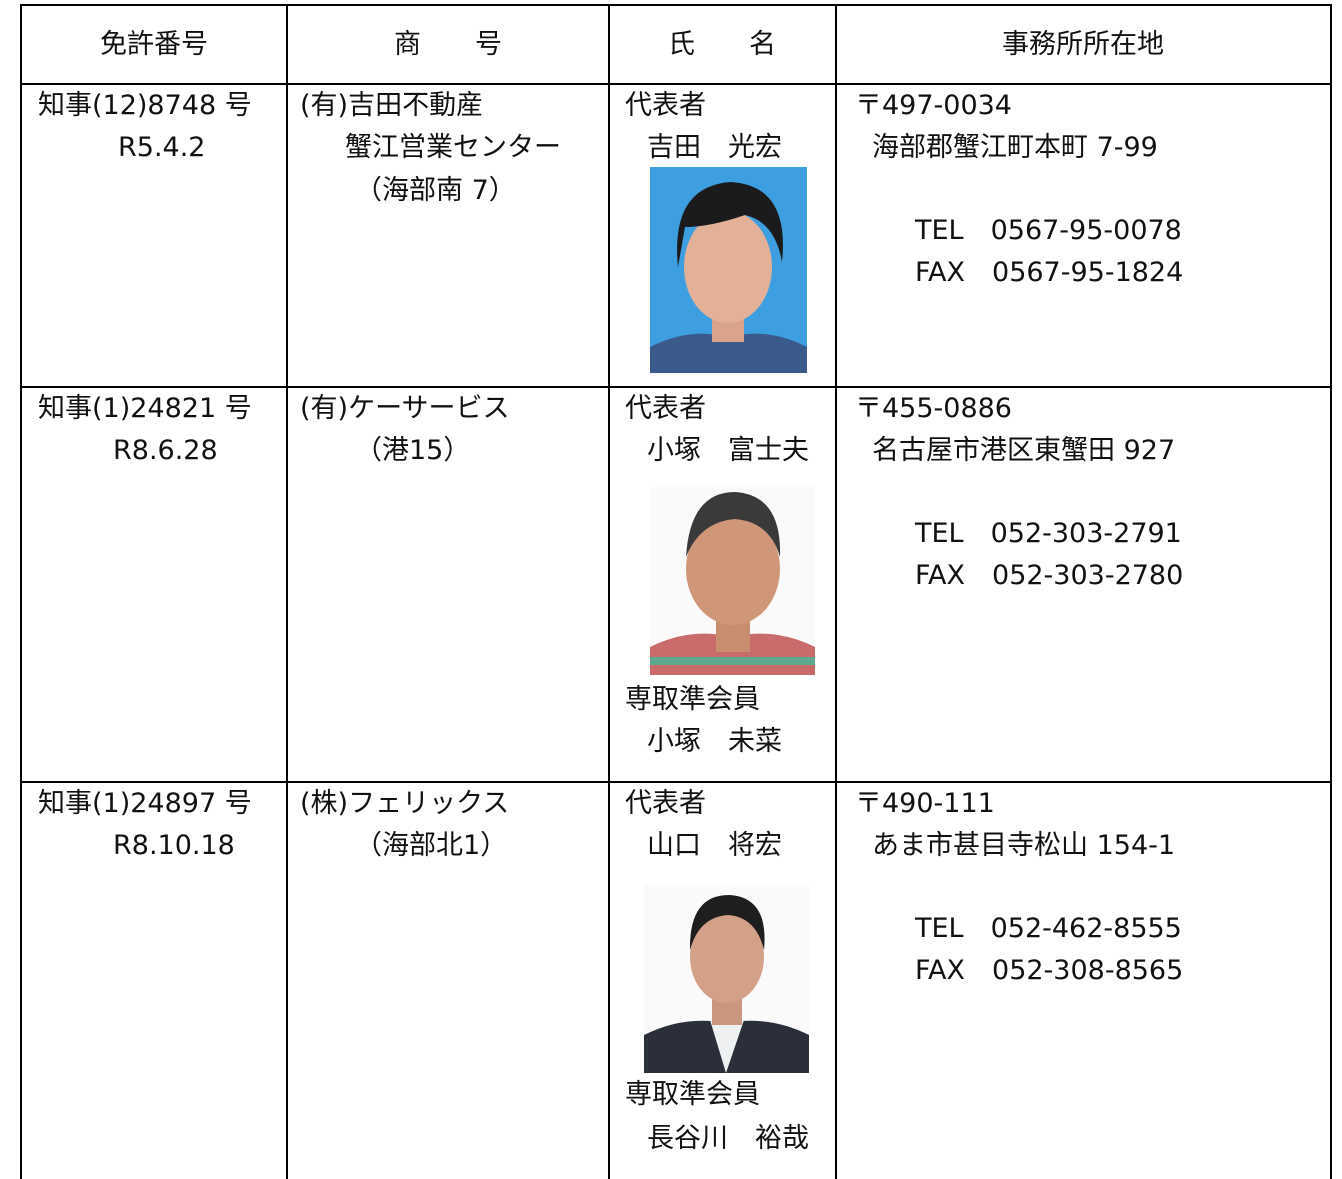 Image resolution: width=1342 pixels, height=1179 pixels. Describe the element at coordinates (145, 408) in the screenshot. I see `license-number: 知事(1)24821 号` at that location.